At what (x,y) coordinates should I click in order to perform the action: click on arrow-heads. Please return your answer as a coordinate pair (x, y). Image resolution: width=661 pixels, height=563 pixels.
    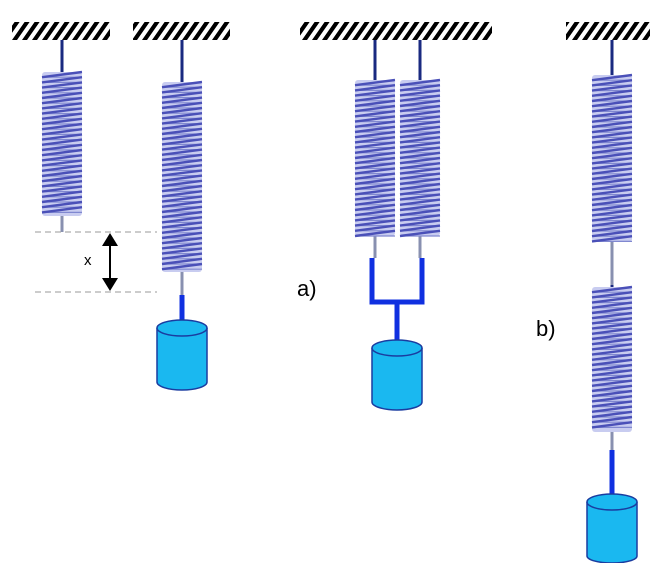
    Looking at the image, I should click on (110, 262).